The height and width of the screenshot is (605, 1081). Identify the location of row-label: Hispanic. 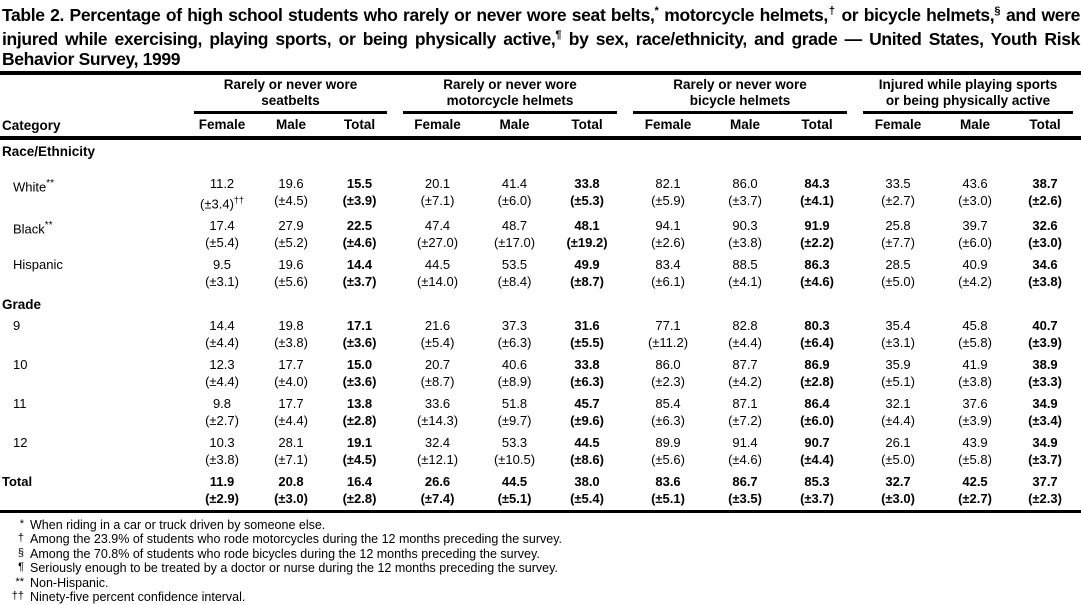
(38, 264).